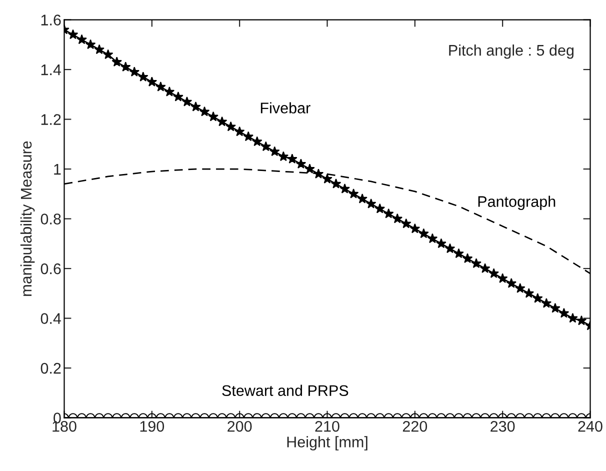 This screenshot has height=471, width=606. I want to click on x-tick-label: 240, so click(590, 426).